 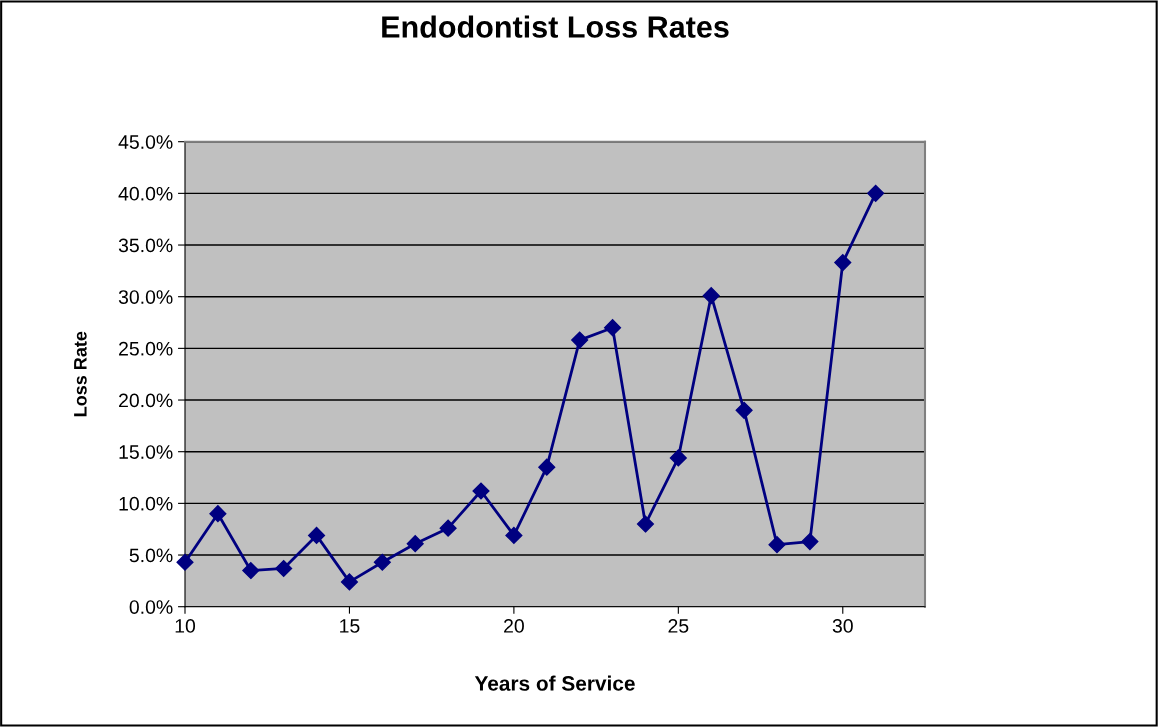 What do you see at coordinates (554, 683) in the screenshot?
I see `x-axis-title: Years of Service` at bounding box center [554, 683].